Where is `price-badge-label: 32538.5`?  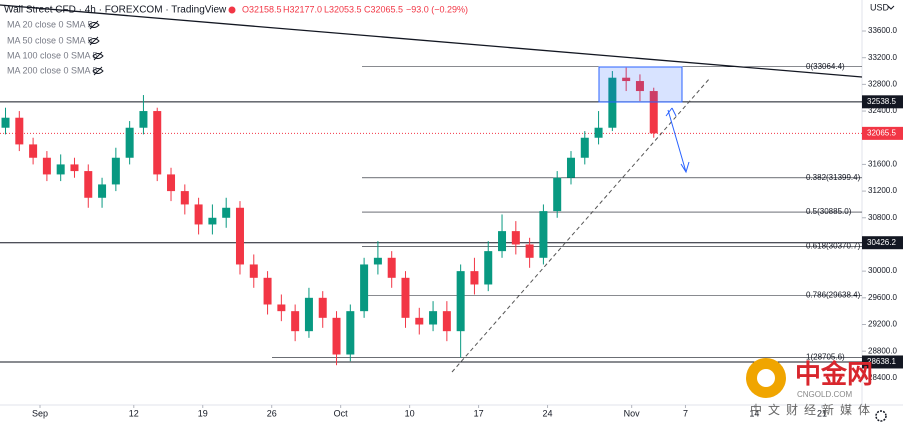 price-badge-label: 32538.5 is located at coordinates (881, 101).